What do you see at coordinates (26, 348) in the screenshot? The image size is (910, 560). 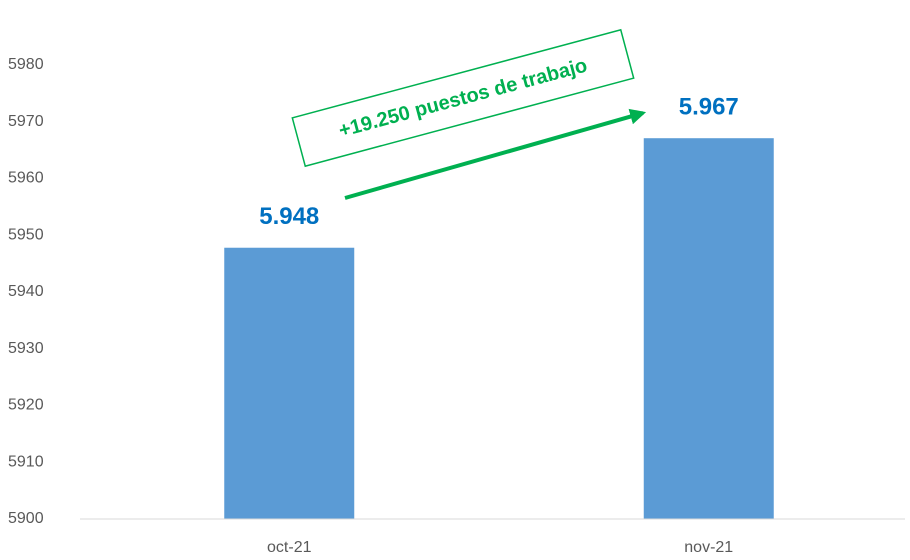 I see `y-tick-label: 5930` at bounding box center [26, 348].